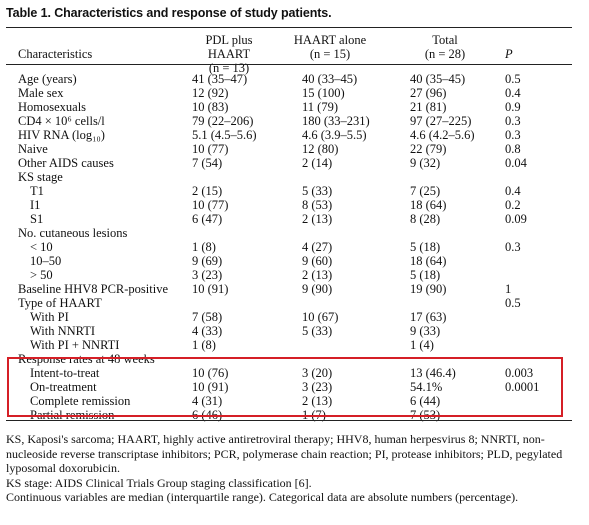  What do you see at coordinates (294, 107) in the screenshot?
I see `table-row: Homosexuals 10 (83) 11 (79) 21 (81) 0.9` at bounding box center [294, 107].